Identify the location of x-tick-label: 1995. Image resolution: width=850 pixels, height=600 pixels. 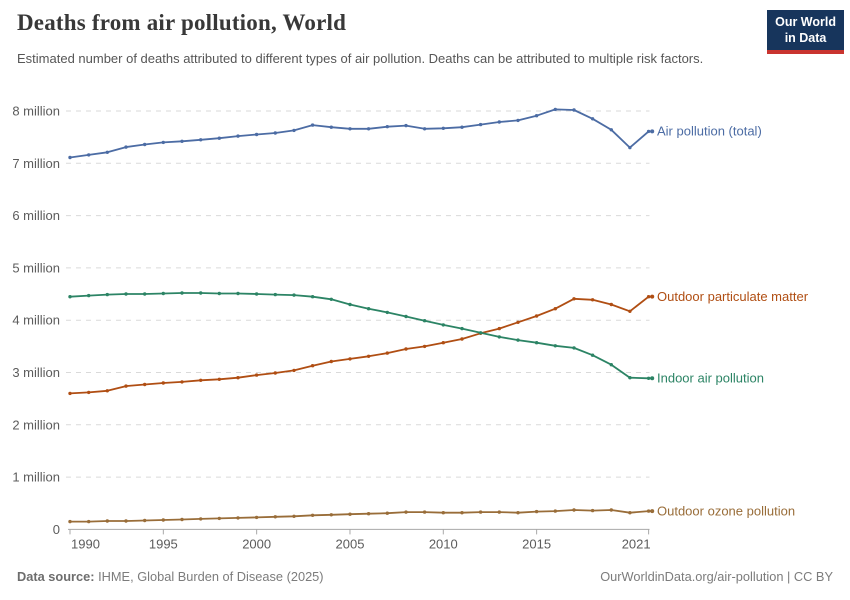
(163, 543).